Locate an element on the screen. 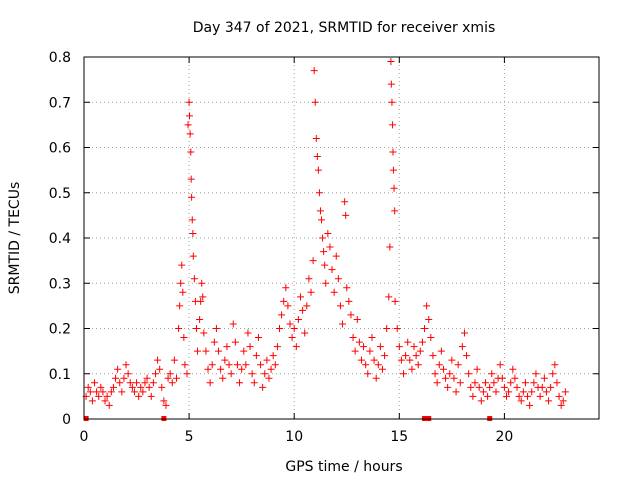 The image size is (640, 480). x-axis-title: GPS time / hours is located at coordinates (343, 467).